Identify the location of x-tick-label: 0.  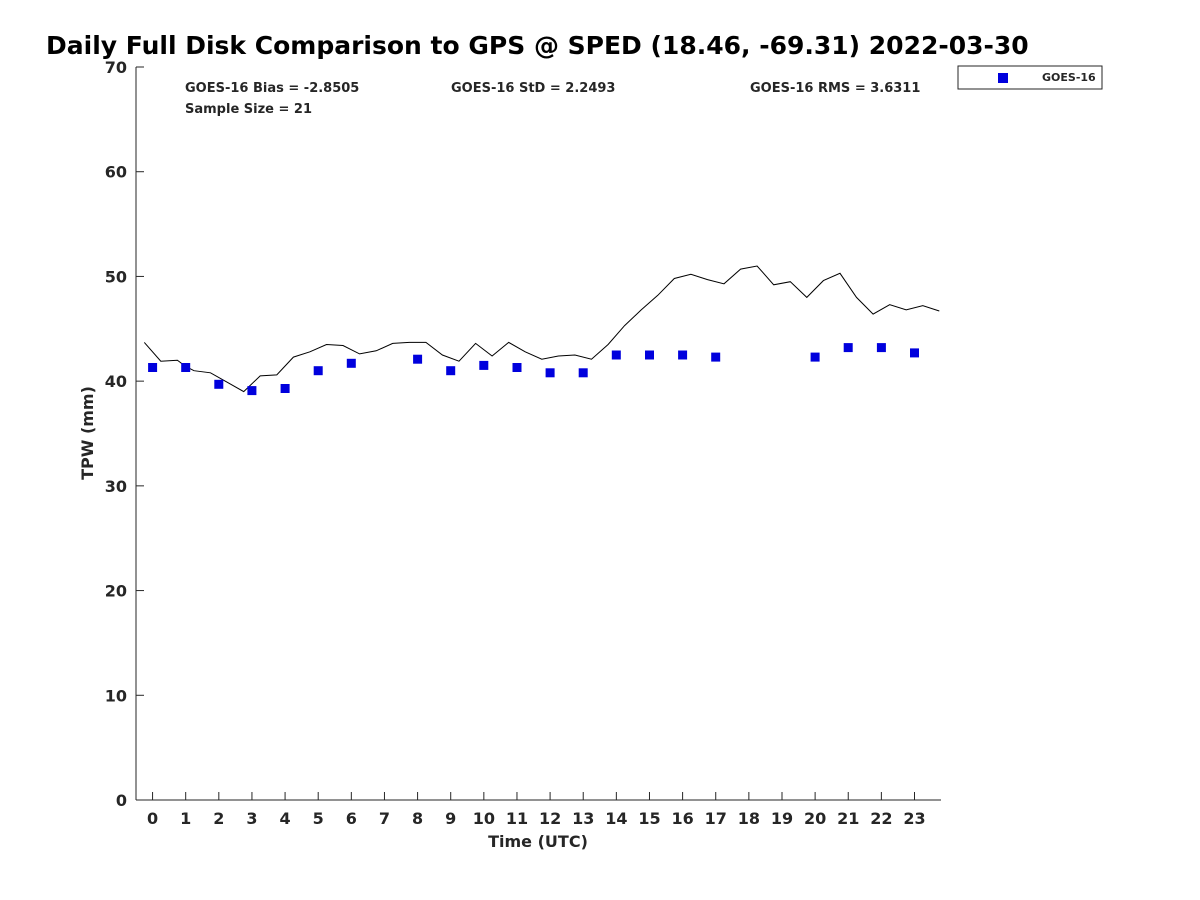
(152, 818).